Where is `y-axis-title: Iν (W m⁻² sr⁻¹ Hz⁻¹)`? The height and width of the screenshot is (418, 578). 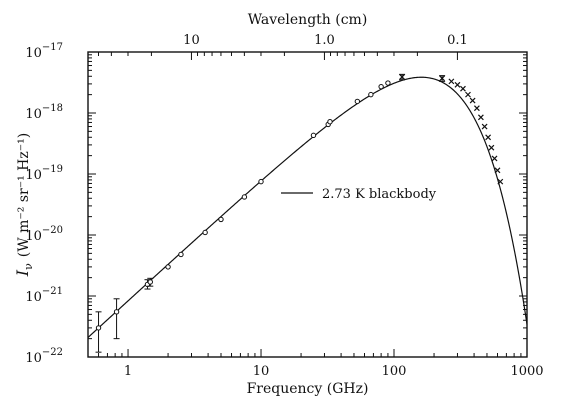
y-axis-title: Iν (W m⁻² sr⁻¹ Hz⁻¹) is located at coordinates (24, 205).